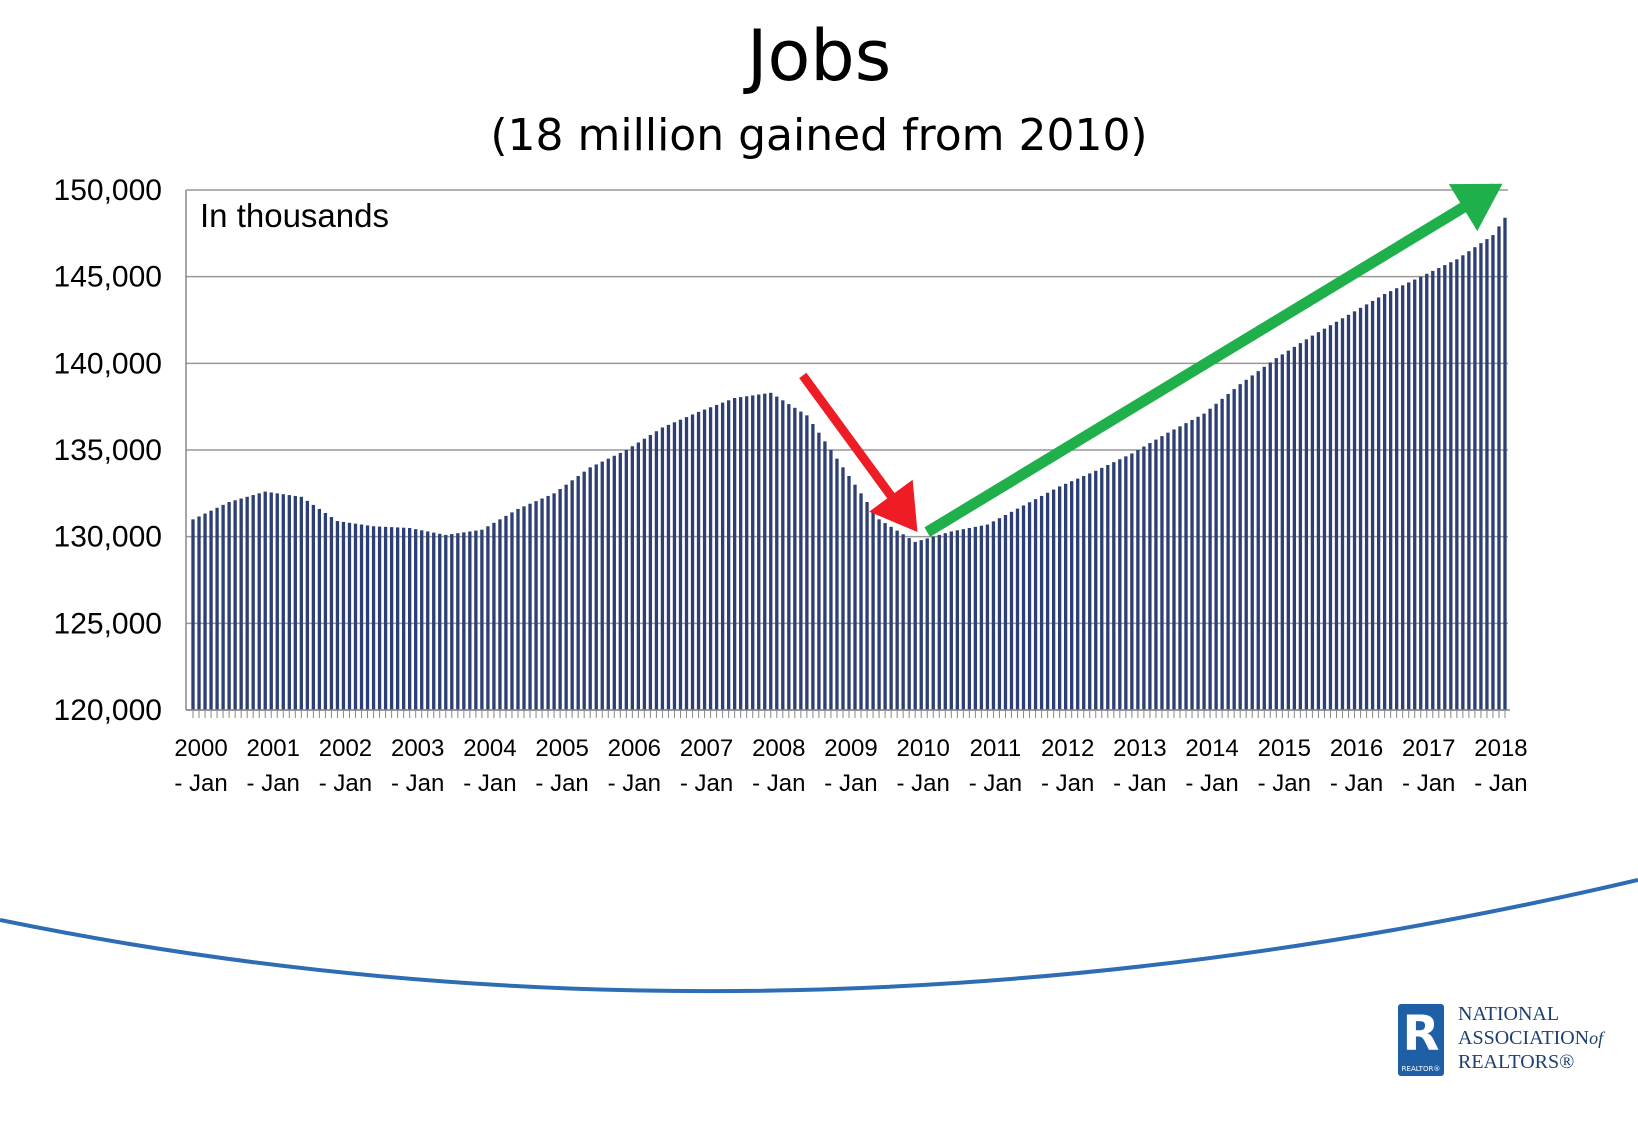  What do you see at coordinates (850, 766) in the screenshot?
I see `x-tick-label: 2009 - Jan` at bounding box center [850, 766].